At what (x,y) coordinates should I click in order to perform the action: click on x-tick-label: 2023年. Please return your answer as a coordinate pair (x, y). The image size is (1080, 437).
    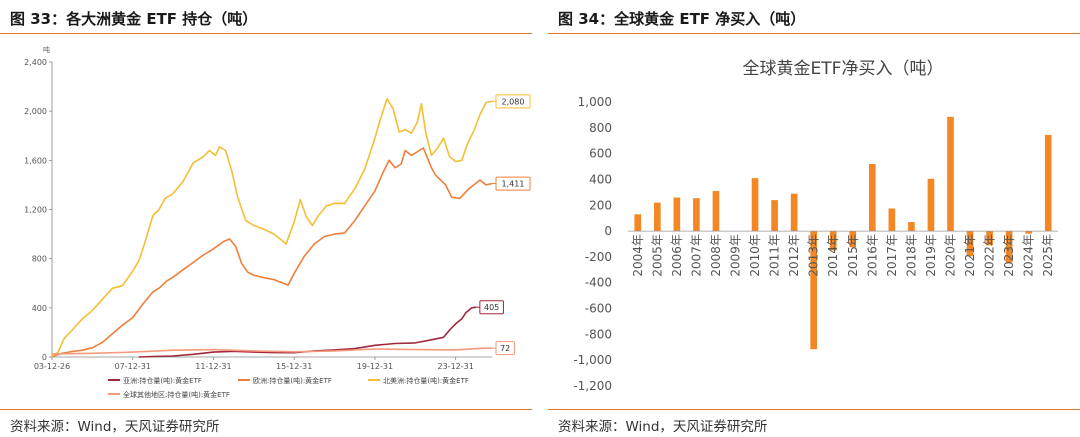
    Looking at the image, I should click on (1009, 255).